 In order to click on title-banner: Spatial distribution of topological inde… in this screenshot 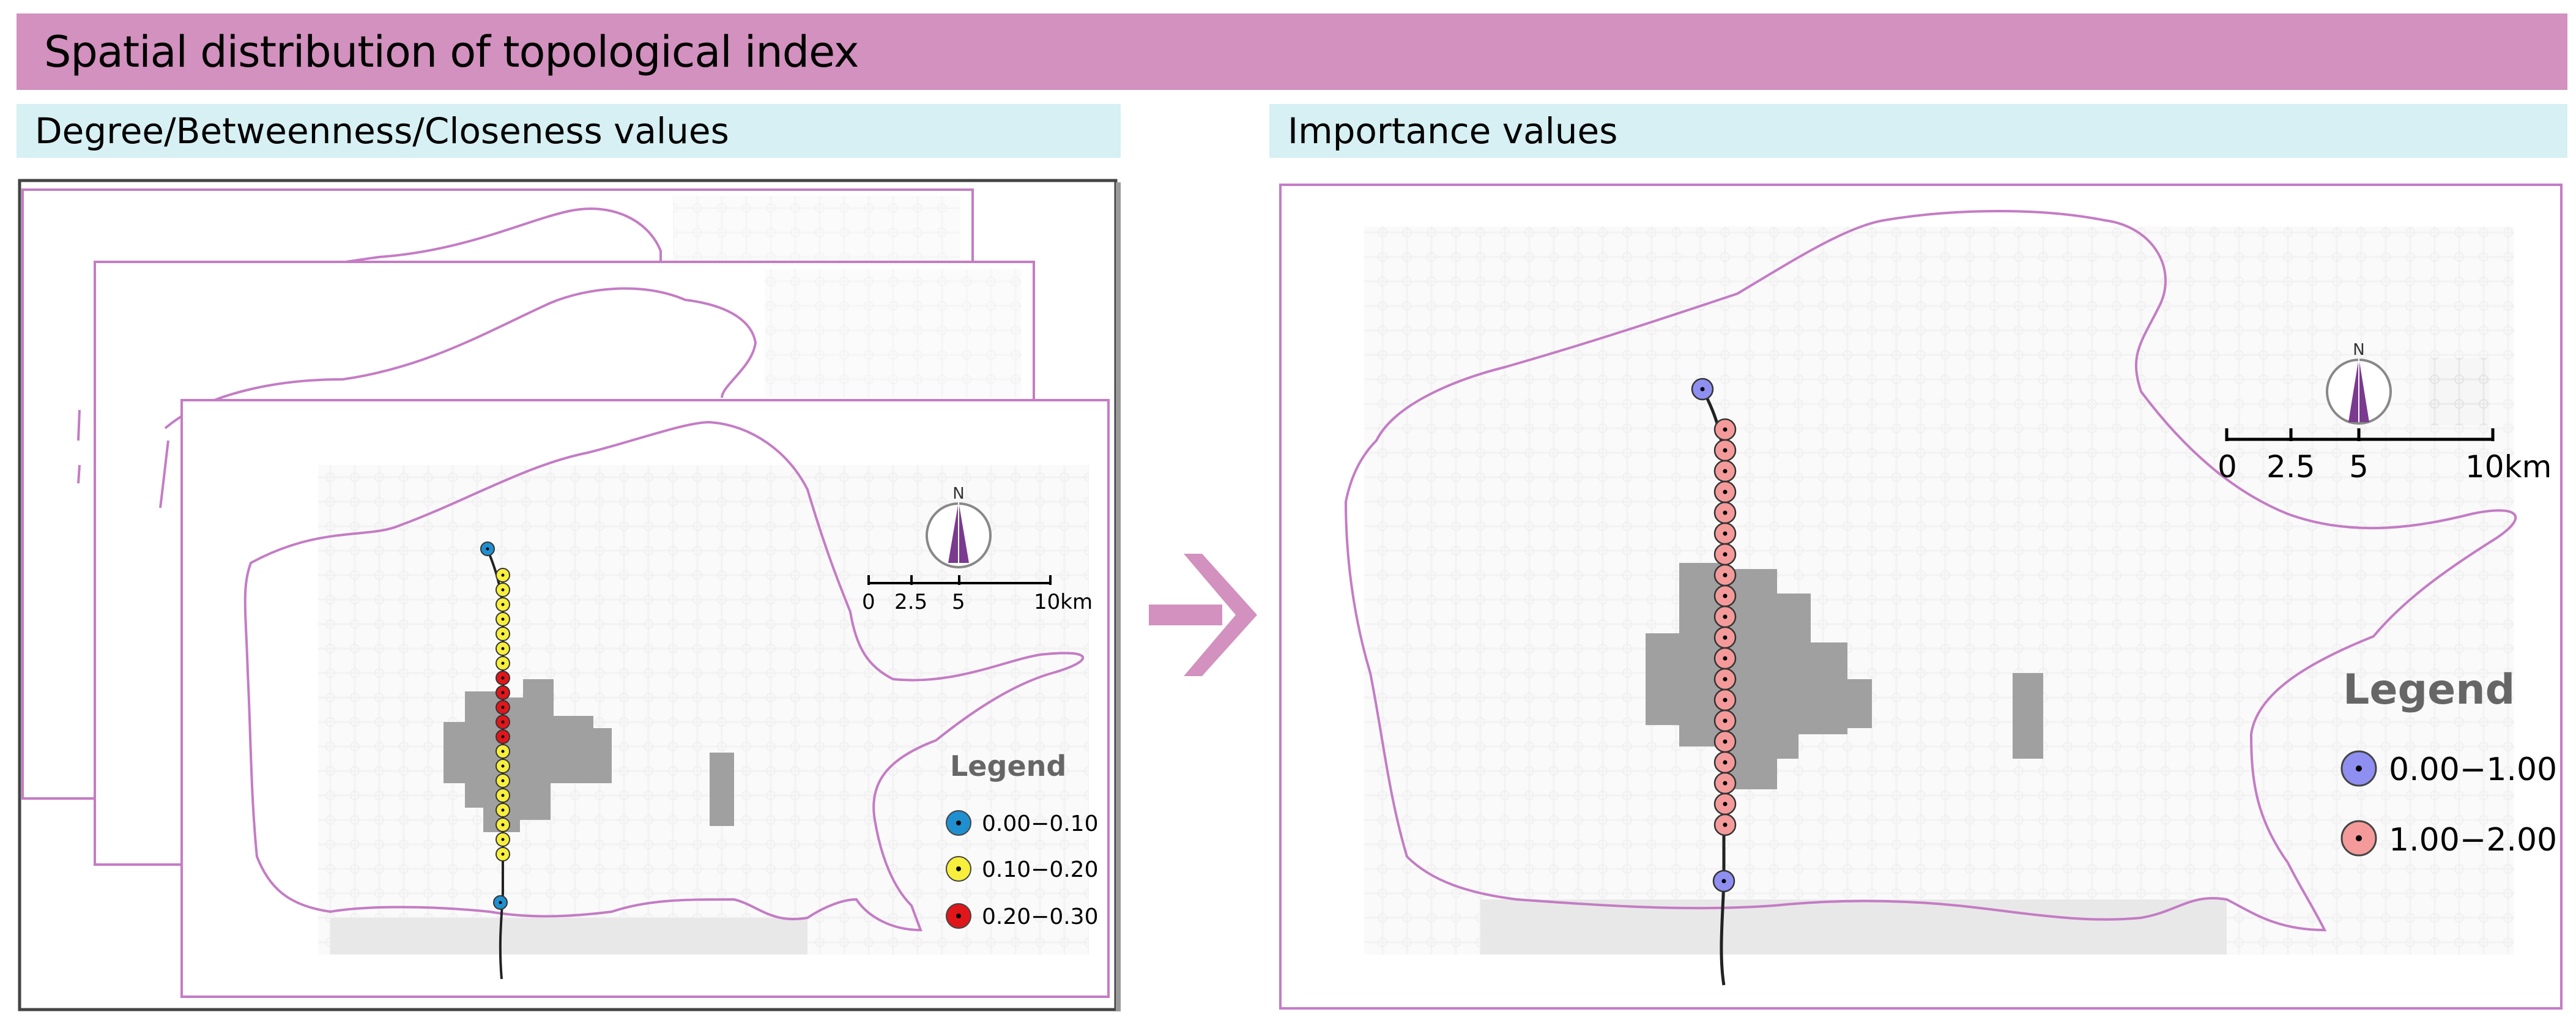, I will do `click(1292, 52)`.